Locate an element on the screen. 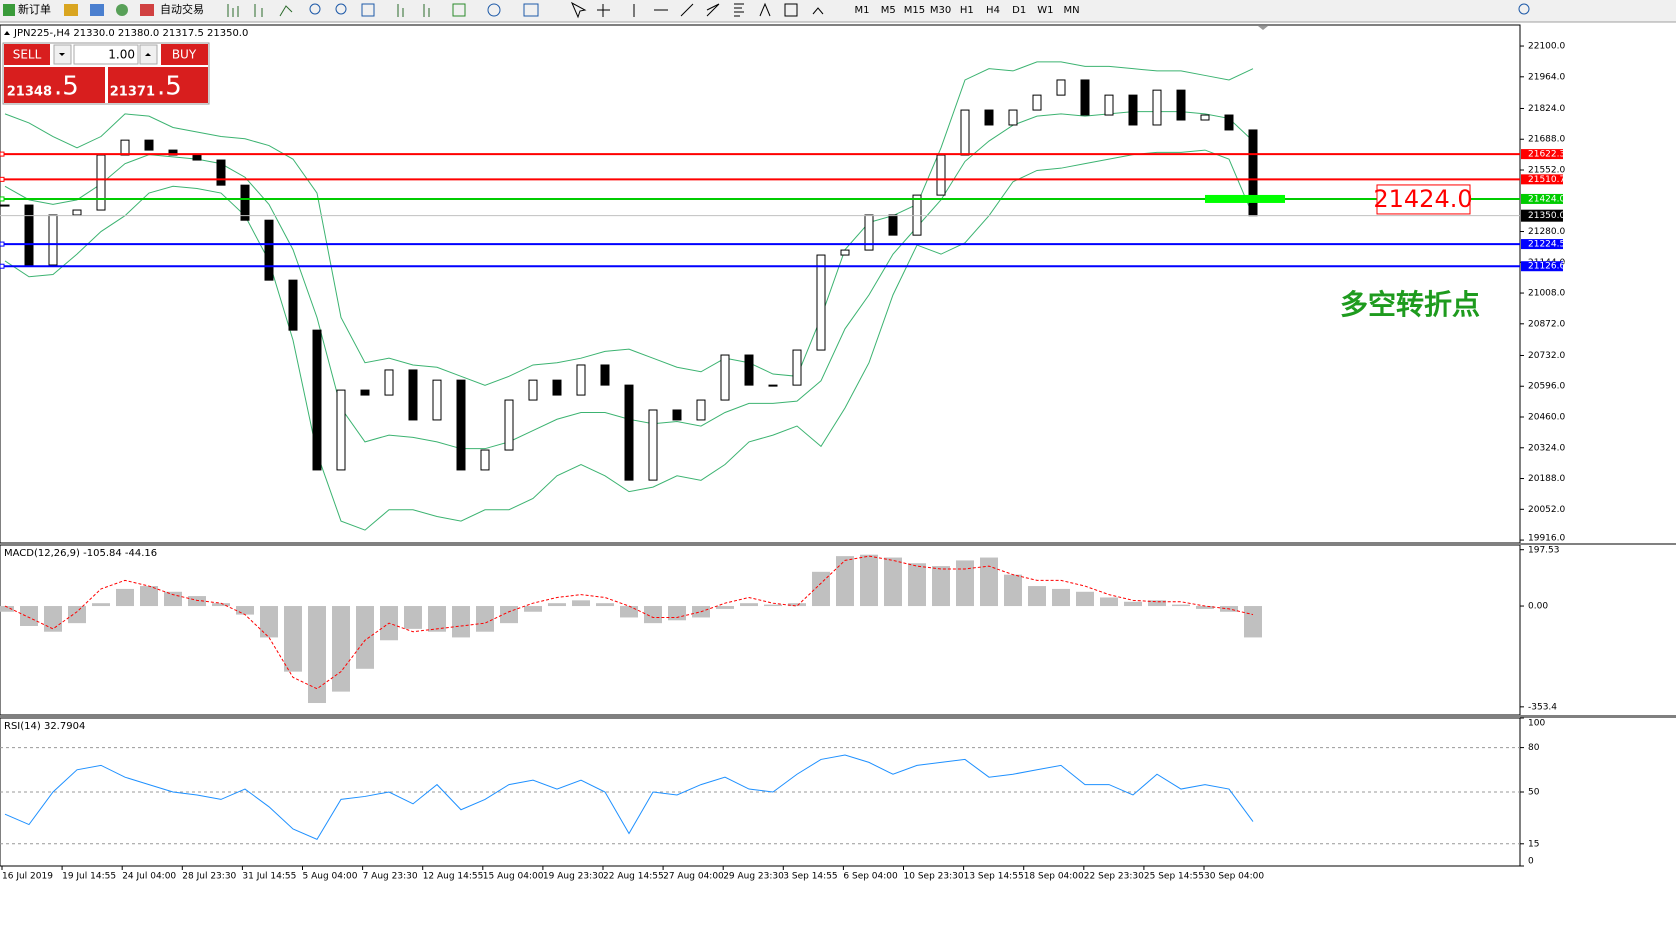 This screenshot has height=949, width=1676. up-arrow is located at coordinates (148, 54).